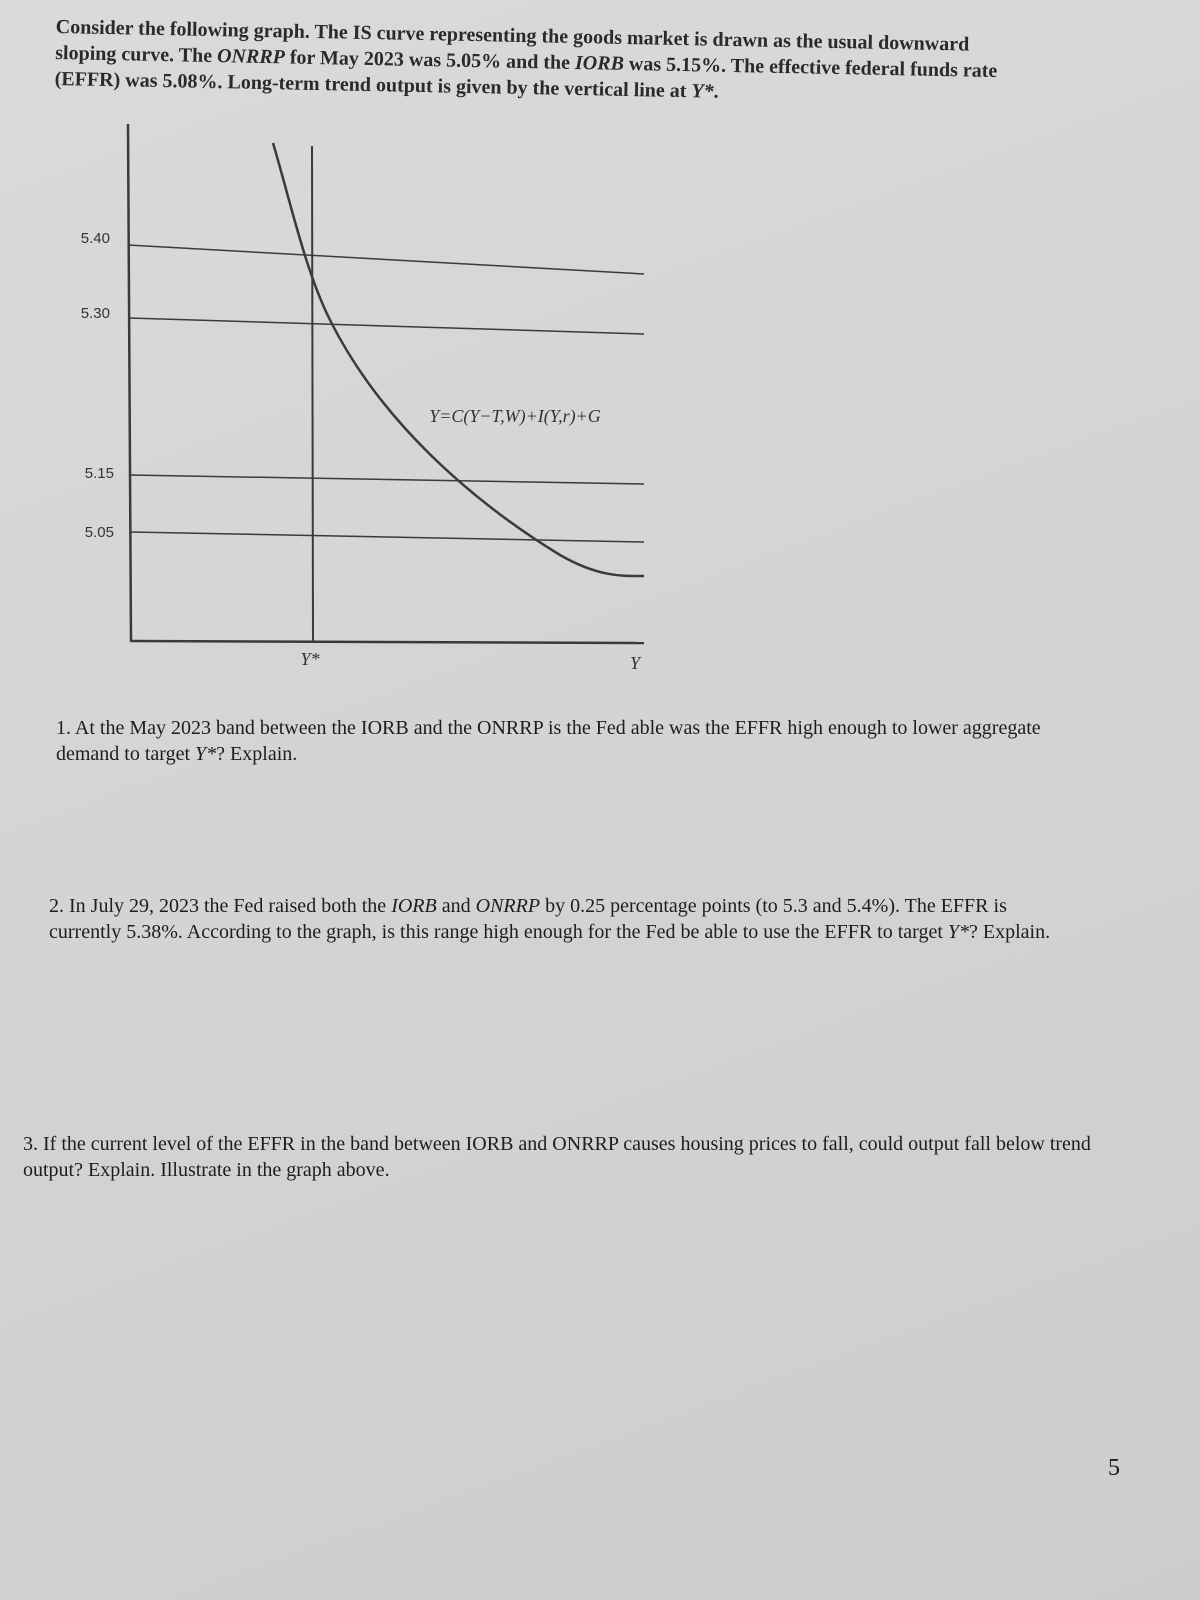 This screenshot has height=1600, width=1200. What do you see at coordinates (458, 360) in the screenshot?
I see `is-curve` at bounding box center [458, 360].